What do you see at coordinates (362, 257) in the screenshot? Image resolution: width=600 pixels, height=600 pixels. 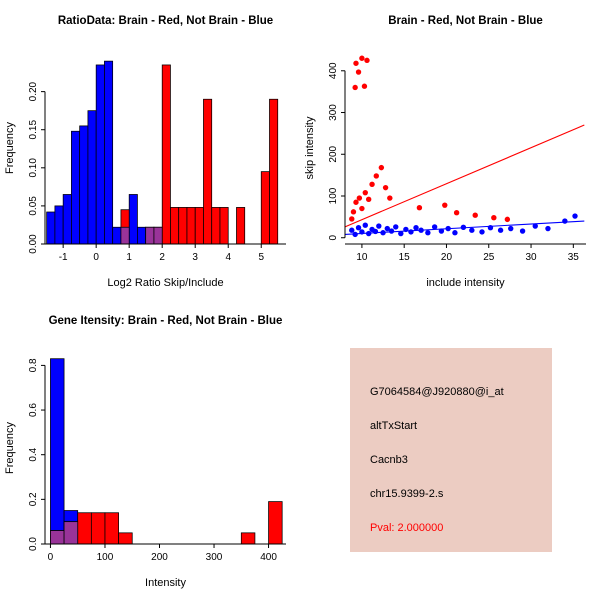 I see `x-tick-label: 10` at bounding box center [362, 257].